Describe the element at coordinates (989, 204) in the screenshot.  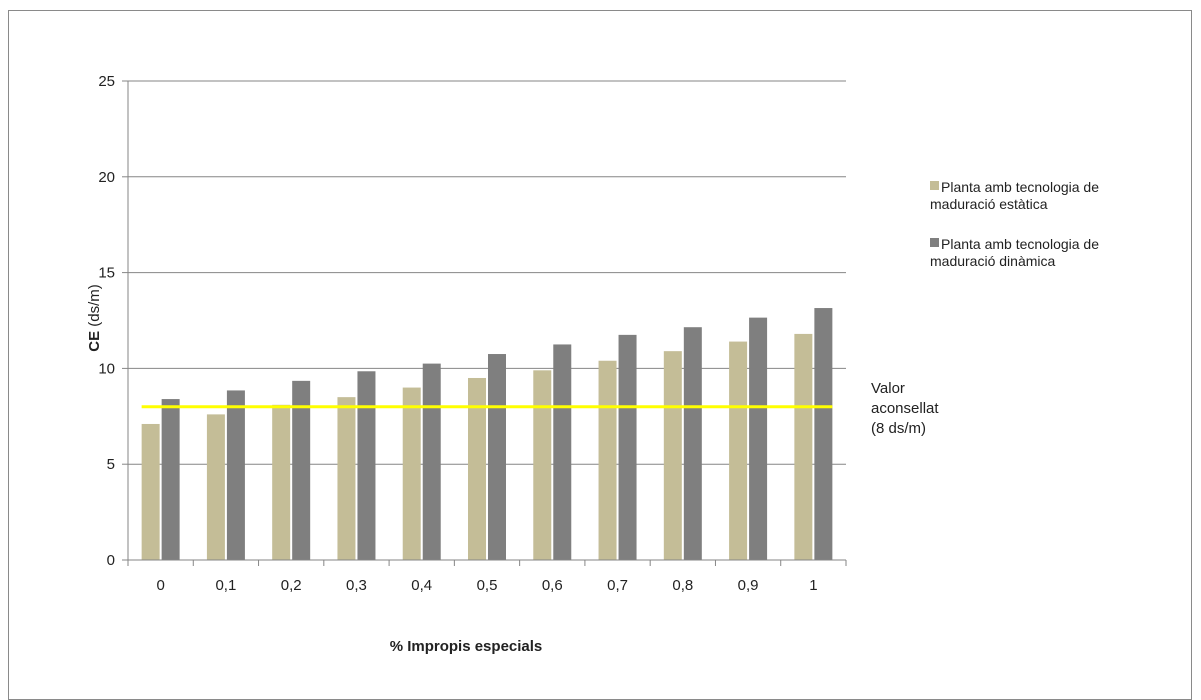
I see `legend-label: maduració estàtica` at that location.